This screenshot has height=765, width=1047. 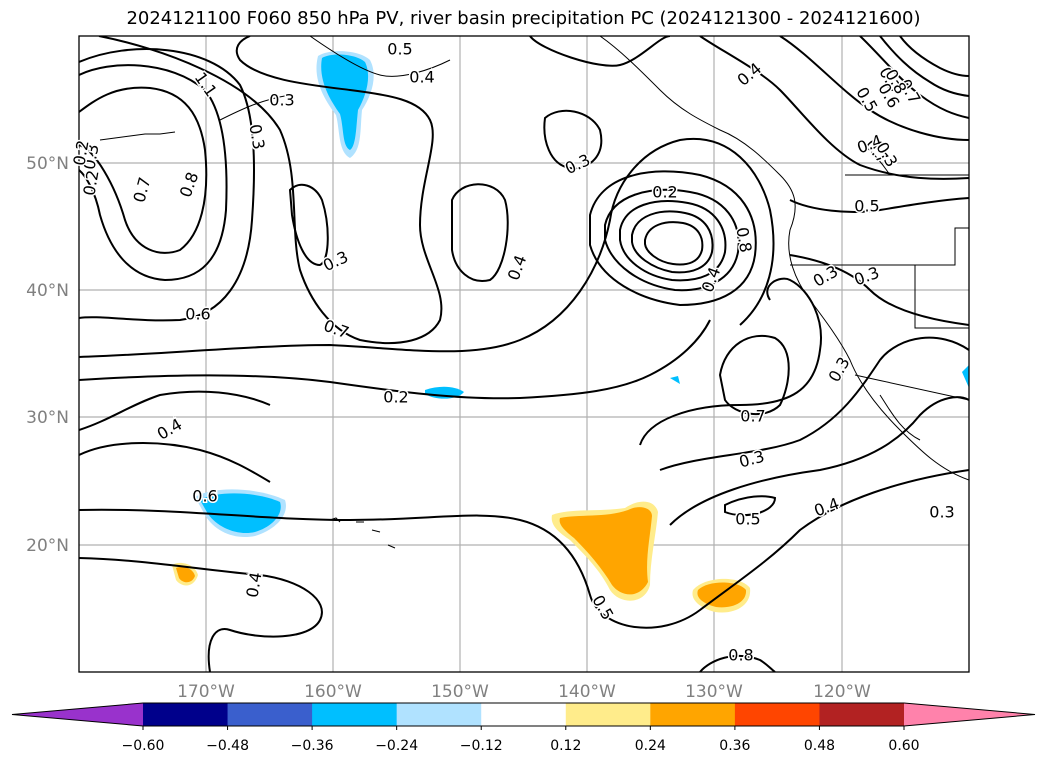 What do you see at coordinates (734, 746) in the screenshot?
I see `colorbar-tick-label: 0.36` at bounding box center [734, 746].